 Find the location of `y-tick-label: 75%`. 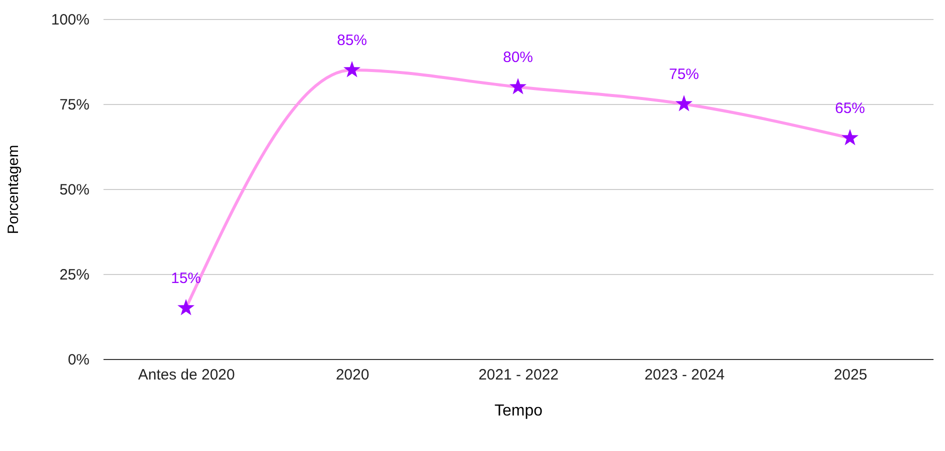

y-tick-label: 75% is located at coordinates (74, 105).